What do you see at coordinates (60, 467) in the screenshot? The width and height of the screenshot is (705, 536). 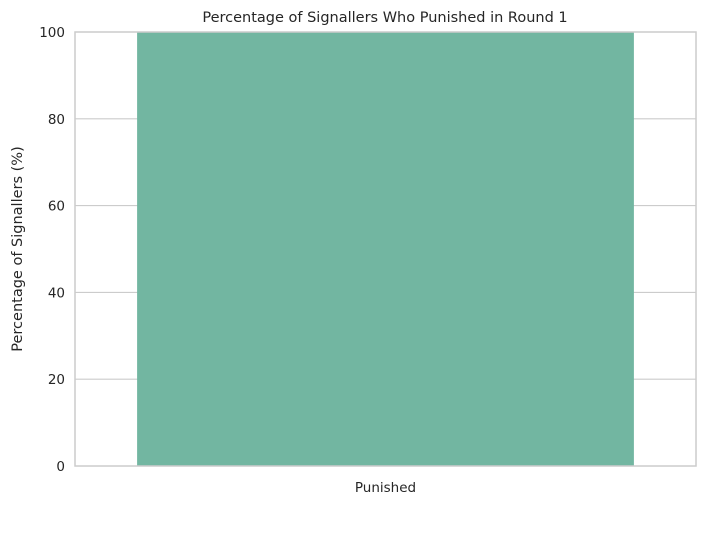 I see `y-tick-label: 0` at bounding box center [60, 467].